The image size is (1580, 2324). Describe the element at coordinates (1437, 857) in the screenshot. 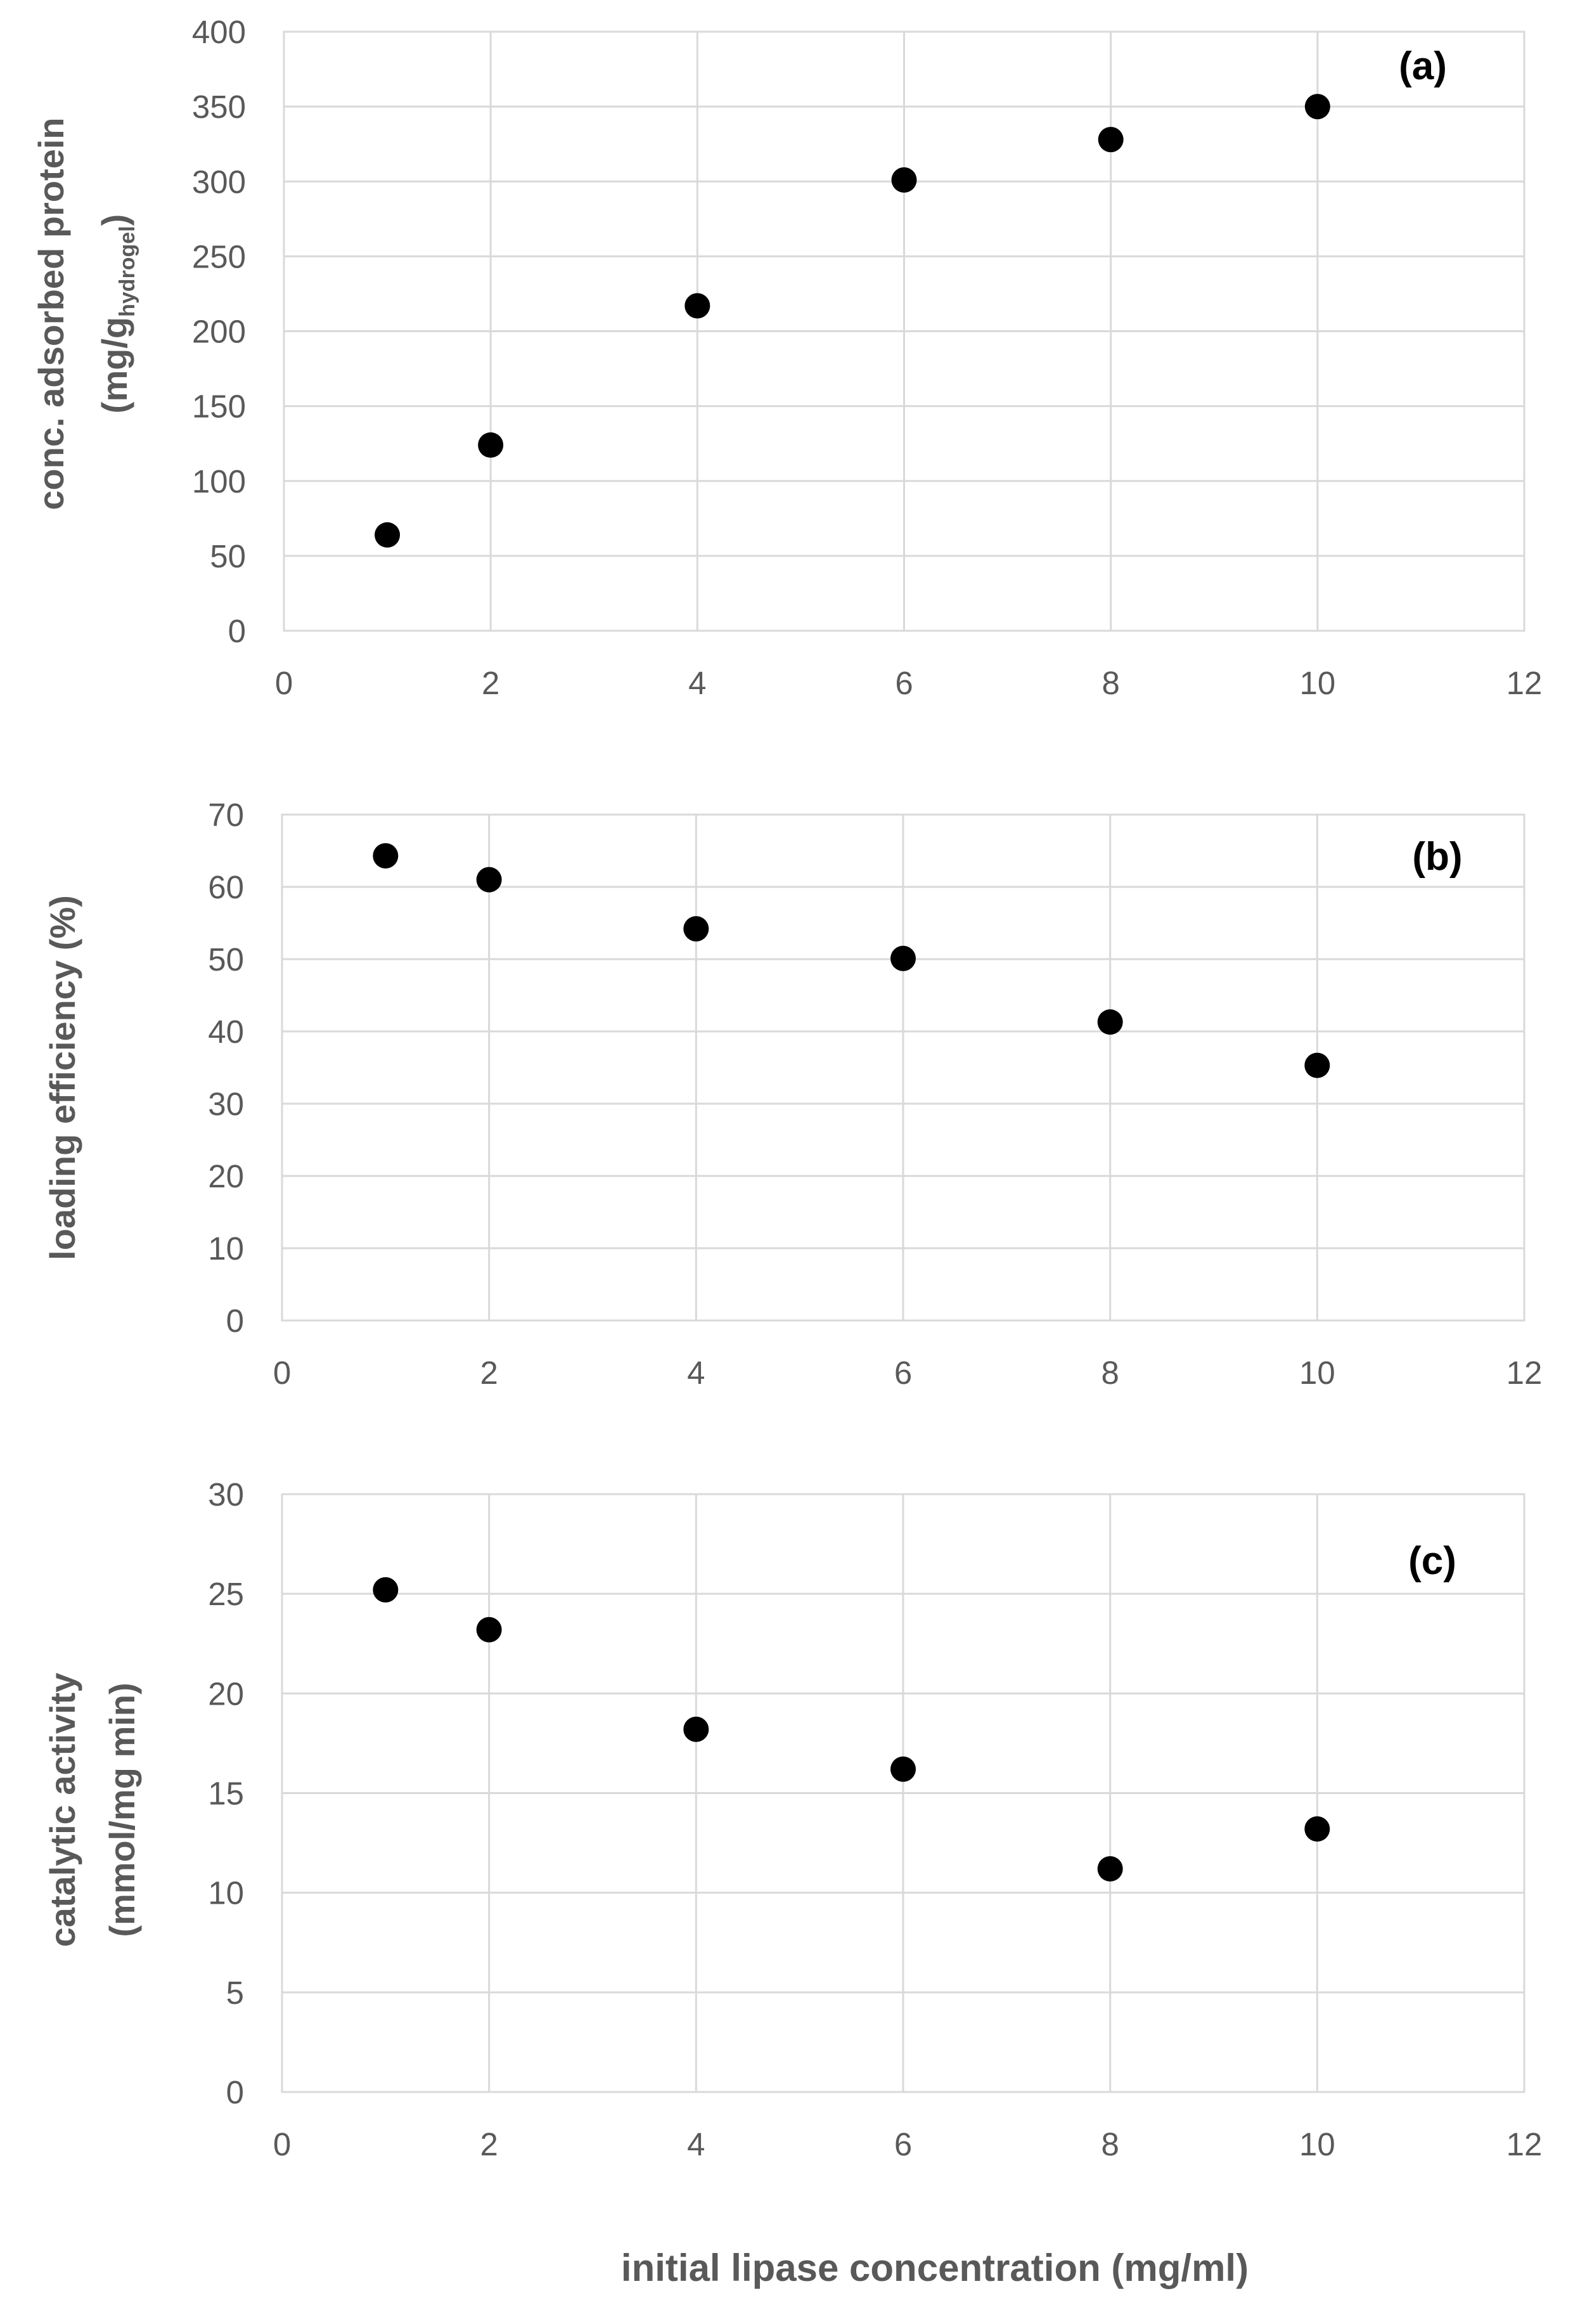

I see `panel-label-b: (b)` at that location.